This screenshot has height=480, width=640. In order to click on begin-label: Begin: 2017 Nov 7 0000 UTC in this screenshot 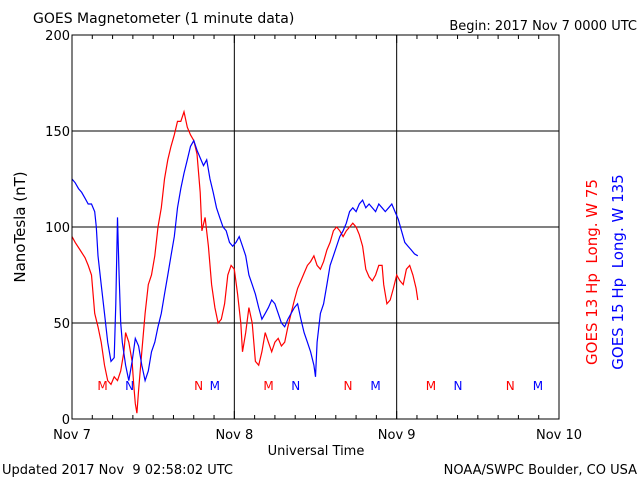, I will do `click(543, 26)`.